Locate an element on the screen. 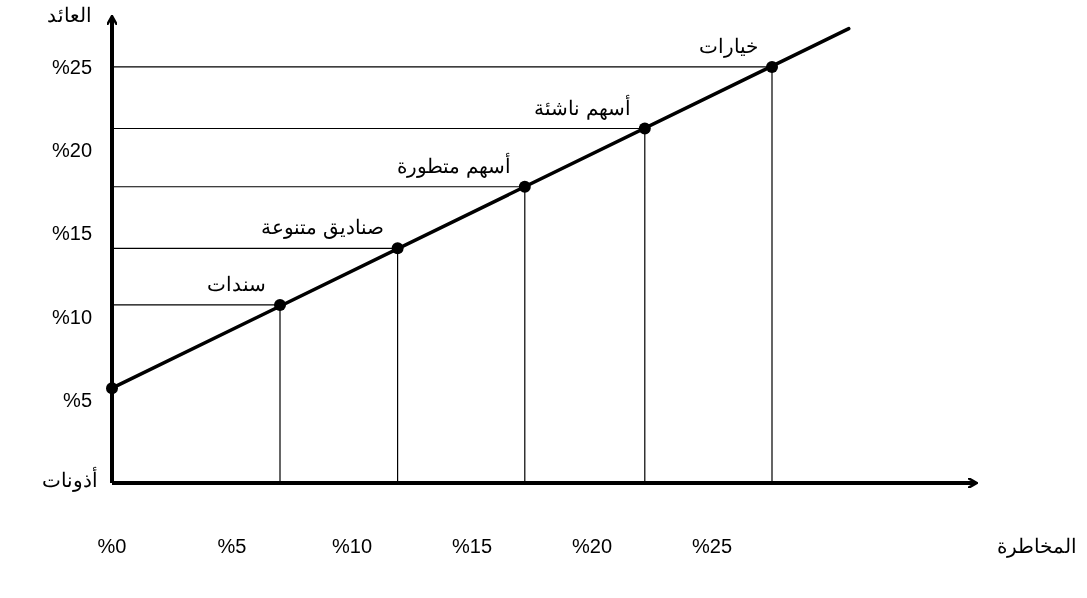 This screenshot has width=1087, height=598. annotation: أسهم متطورة is located at coordinates (454, 164).